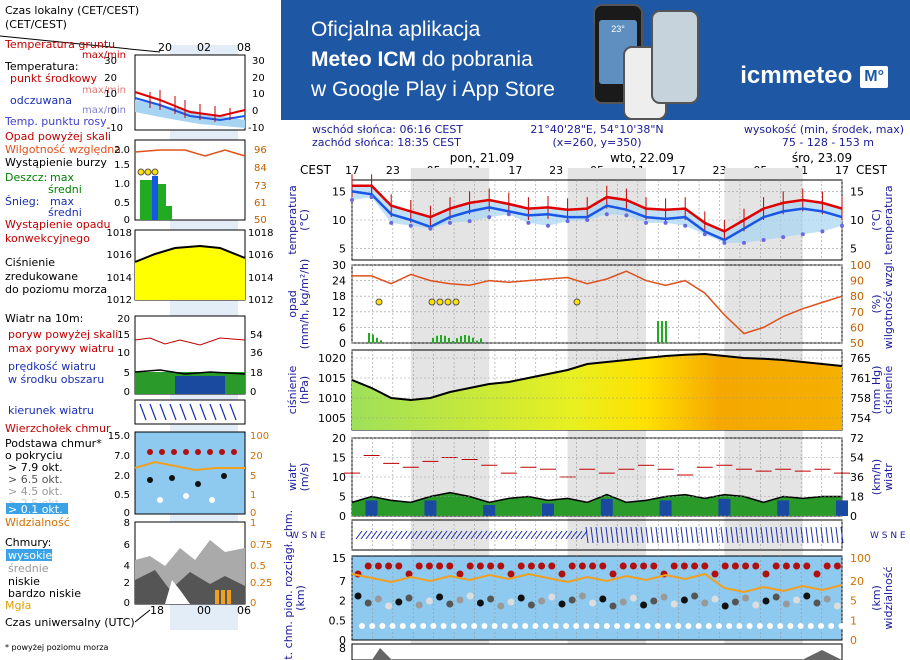 This screenshot has width=910, height=660. What do you see at coordinates (119, 436) in the screenshot?
I see `c-scale-15: 15.0` at bounding box center [119, 436].